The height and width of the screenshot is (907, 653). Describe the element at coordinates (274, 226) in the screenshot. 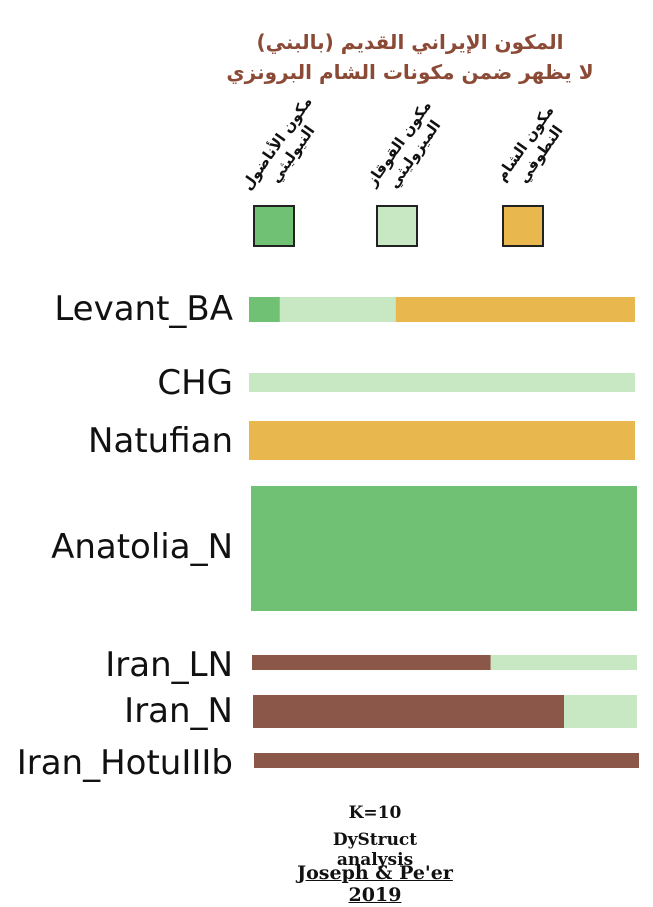

I see `legend-swatch-anatolia` at that location.